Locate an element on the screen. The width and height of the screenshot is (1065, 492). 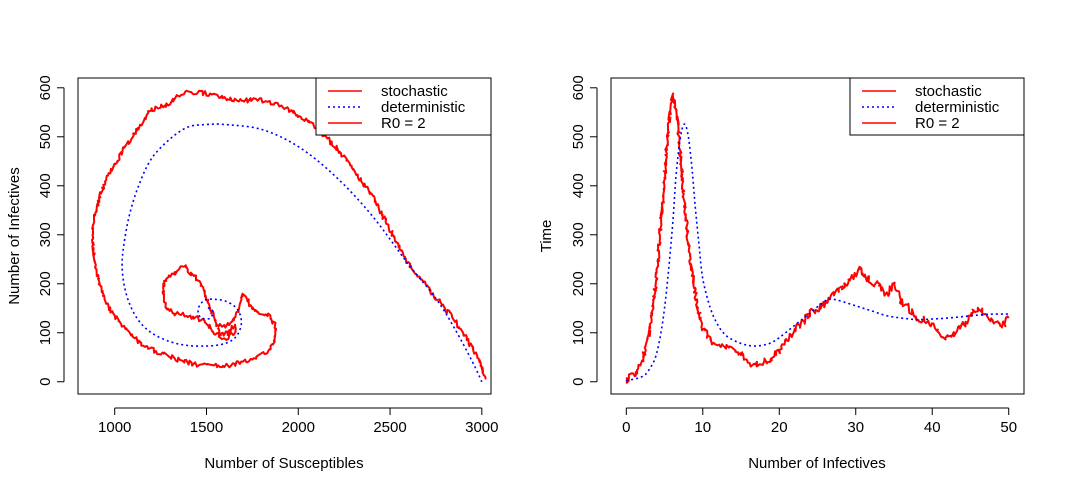
plot-2-x-axis-label: Number of Infectives is located at coordinates (817, 463).